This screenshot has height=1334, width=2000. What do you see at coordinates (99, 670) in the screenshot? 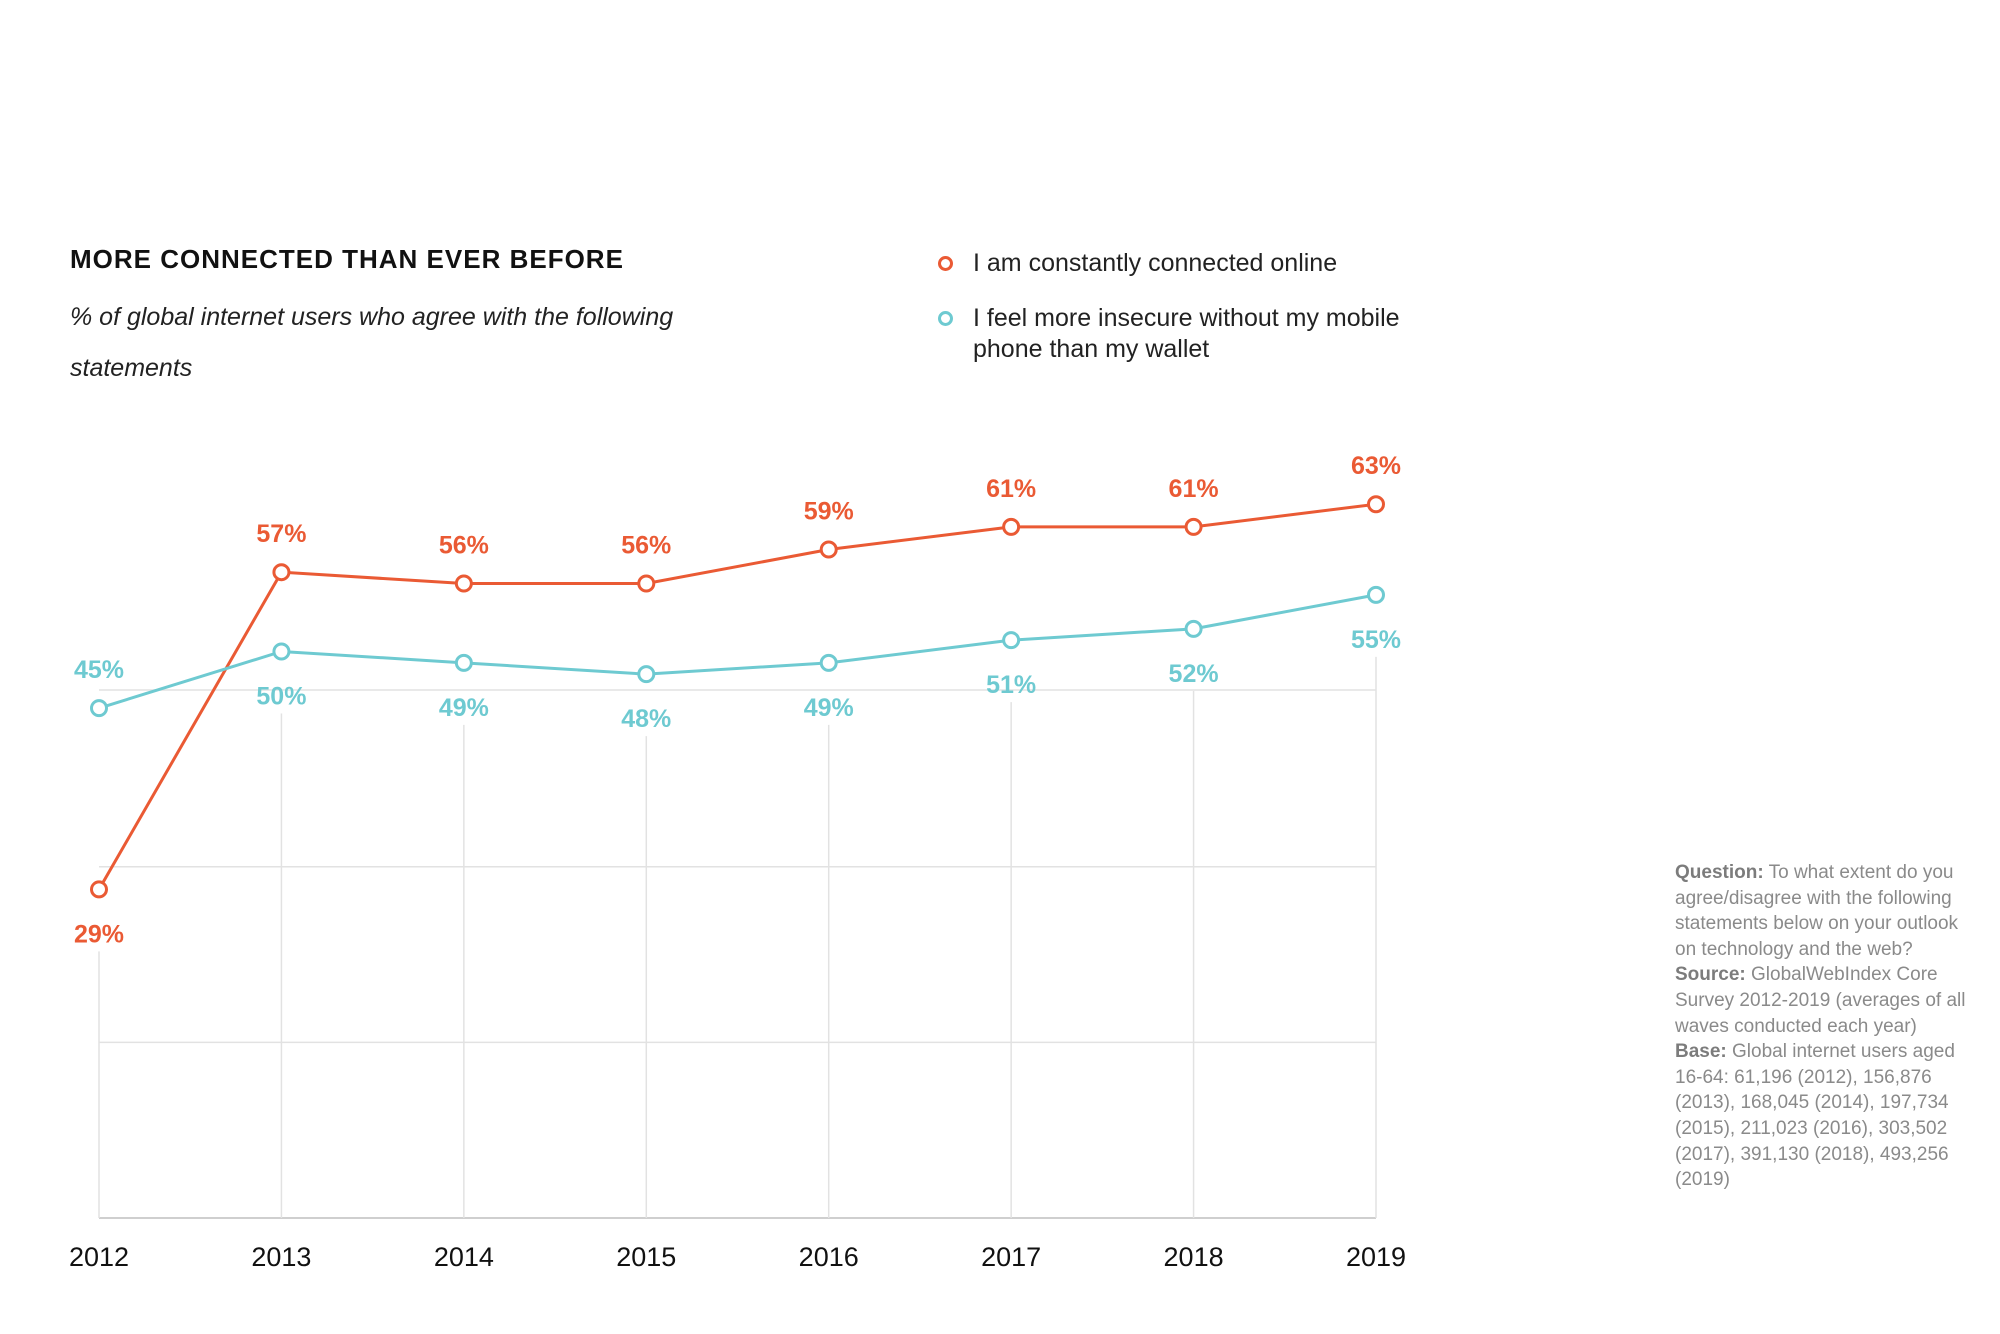
I see `data-label-insecure-2012: 45%` at bounding box center [99, 670].